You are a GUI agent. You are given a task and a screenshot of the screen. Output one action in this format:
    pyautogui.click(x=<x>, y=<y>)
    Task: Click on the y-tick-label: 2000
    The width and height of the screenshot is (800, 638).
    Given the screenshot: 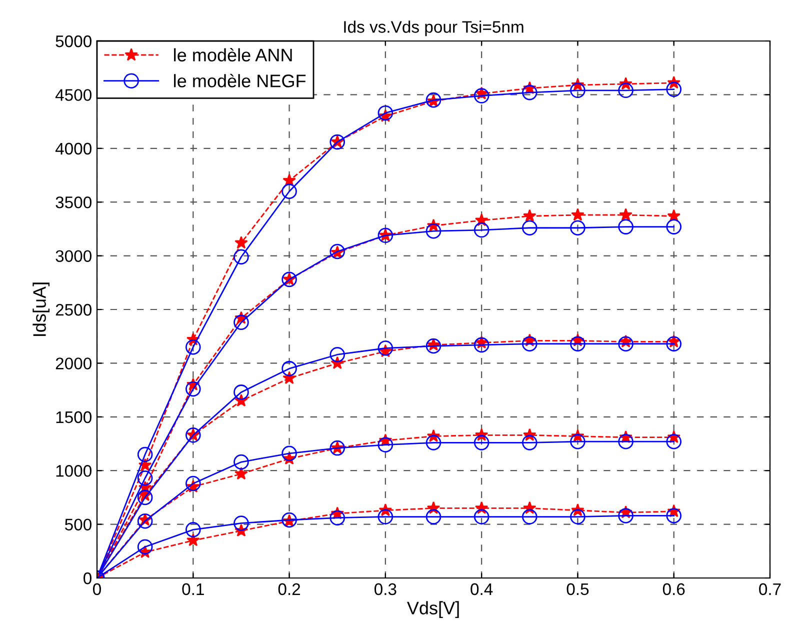 What is the action you would take?
    pyautogui.click(x=74, y=364)
    